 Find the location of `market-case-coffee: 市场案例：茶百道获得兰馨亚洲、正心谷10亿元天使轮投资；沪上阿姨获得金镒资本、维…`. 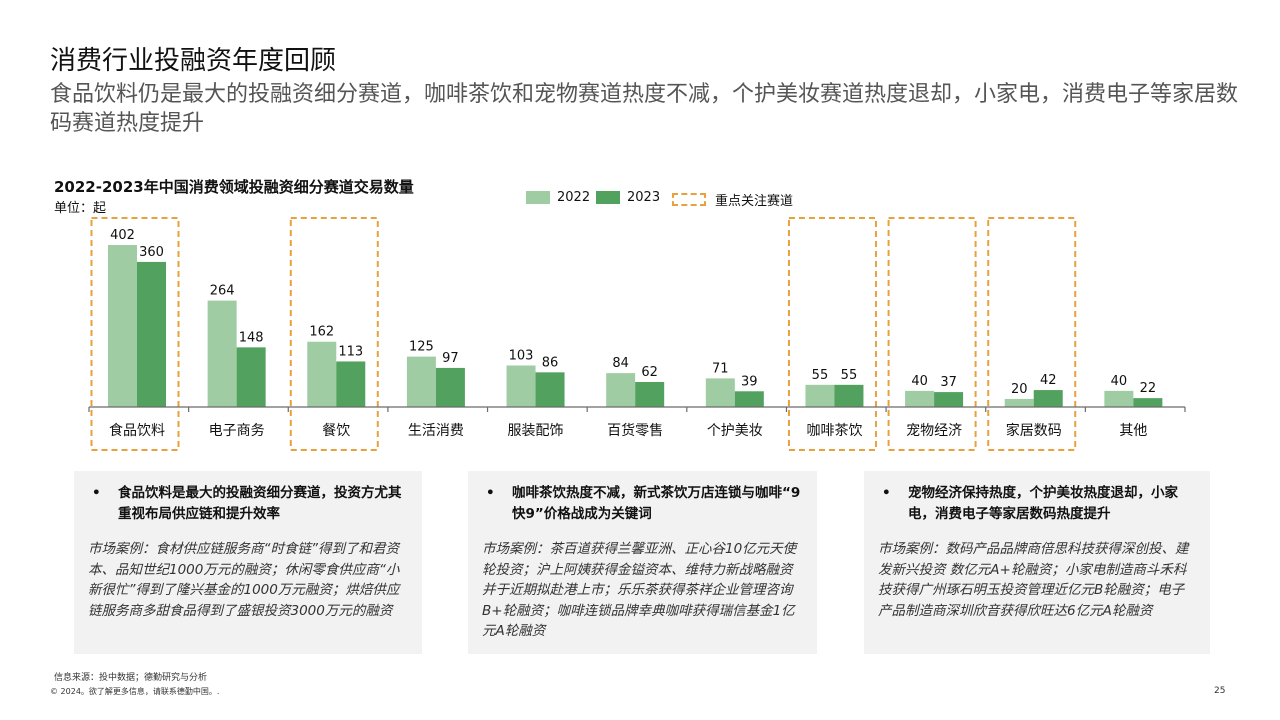

market-case-coffee: 市场案例：茶百道获得兰馨亚洲、正心谷10亿元天使轮投资；沪上阿姨获得金镒资本、维… is located at coordinates (639, 590).